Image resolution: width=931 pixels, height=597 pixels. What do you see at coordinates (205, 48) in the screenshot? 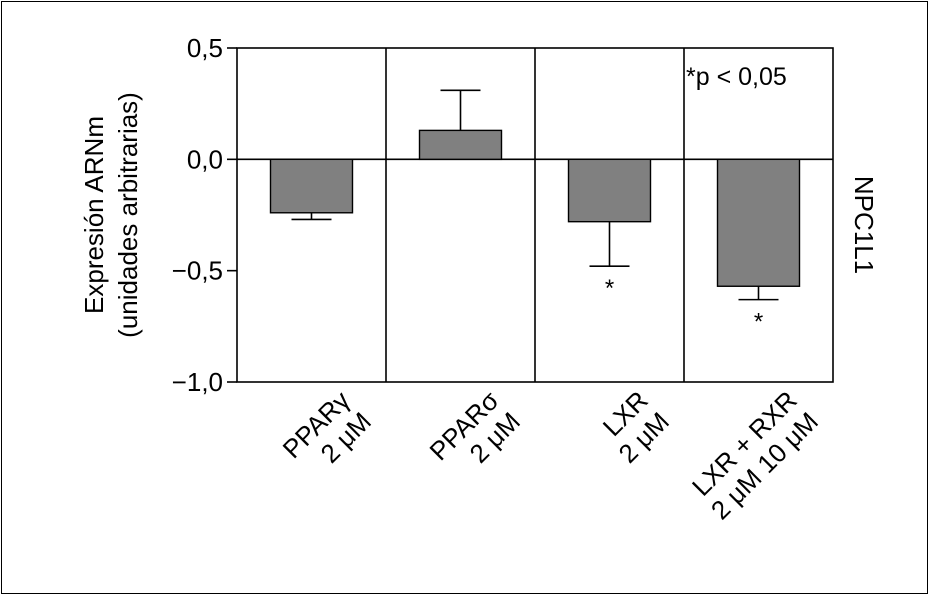
I see `y-tick-label: 0,5` at bounding box center [205, 48].